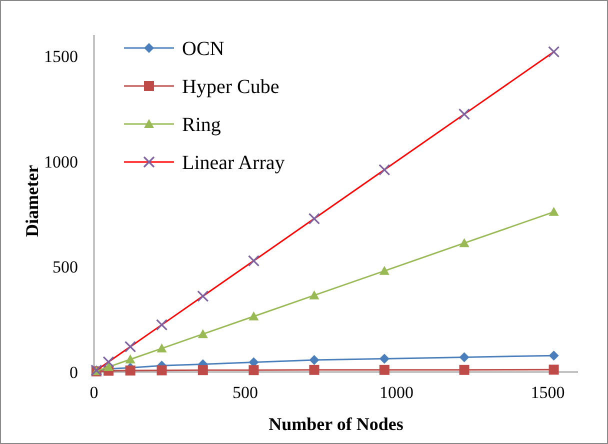  Describe the element at coordinates (233, 163) in the screenshot. I see `legend-label: Linear Array` at that location.